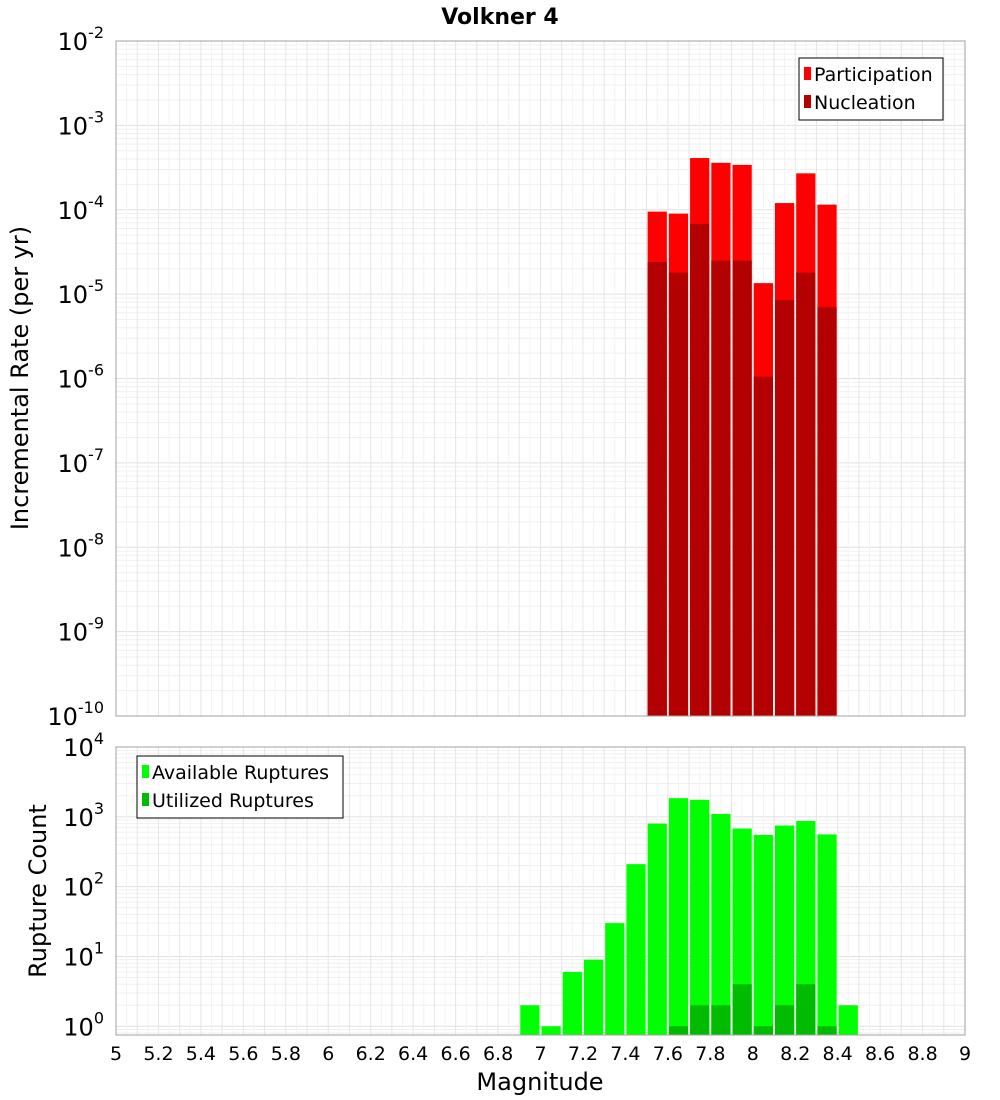 The height and width of the screenshot is (1100, 1000). What do you see at coordinates (413, 1054) in the screenshot?
I see `x-tick-label: 6.4` at bounding box center [413, 1054].